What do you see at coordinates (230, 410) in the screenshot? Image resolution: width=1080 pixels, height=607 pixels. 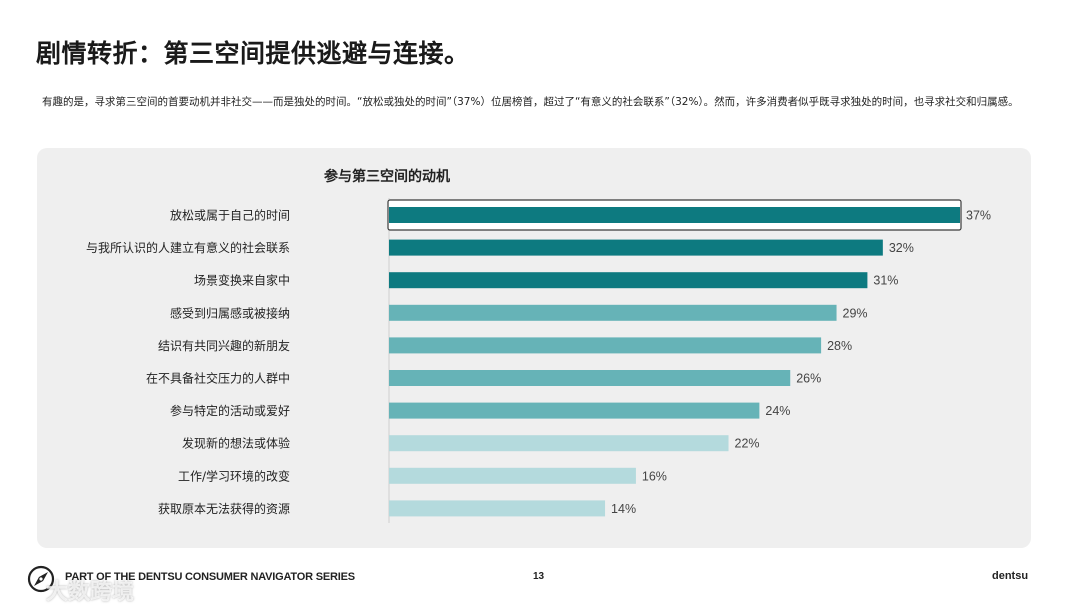 I see `category-label-7: 参与特定的活动或爱好` at bounding box center [230, 410].